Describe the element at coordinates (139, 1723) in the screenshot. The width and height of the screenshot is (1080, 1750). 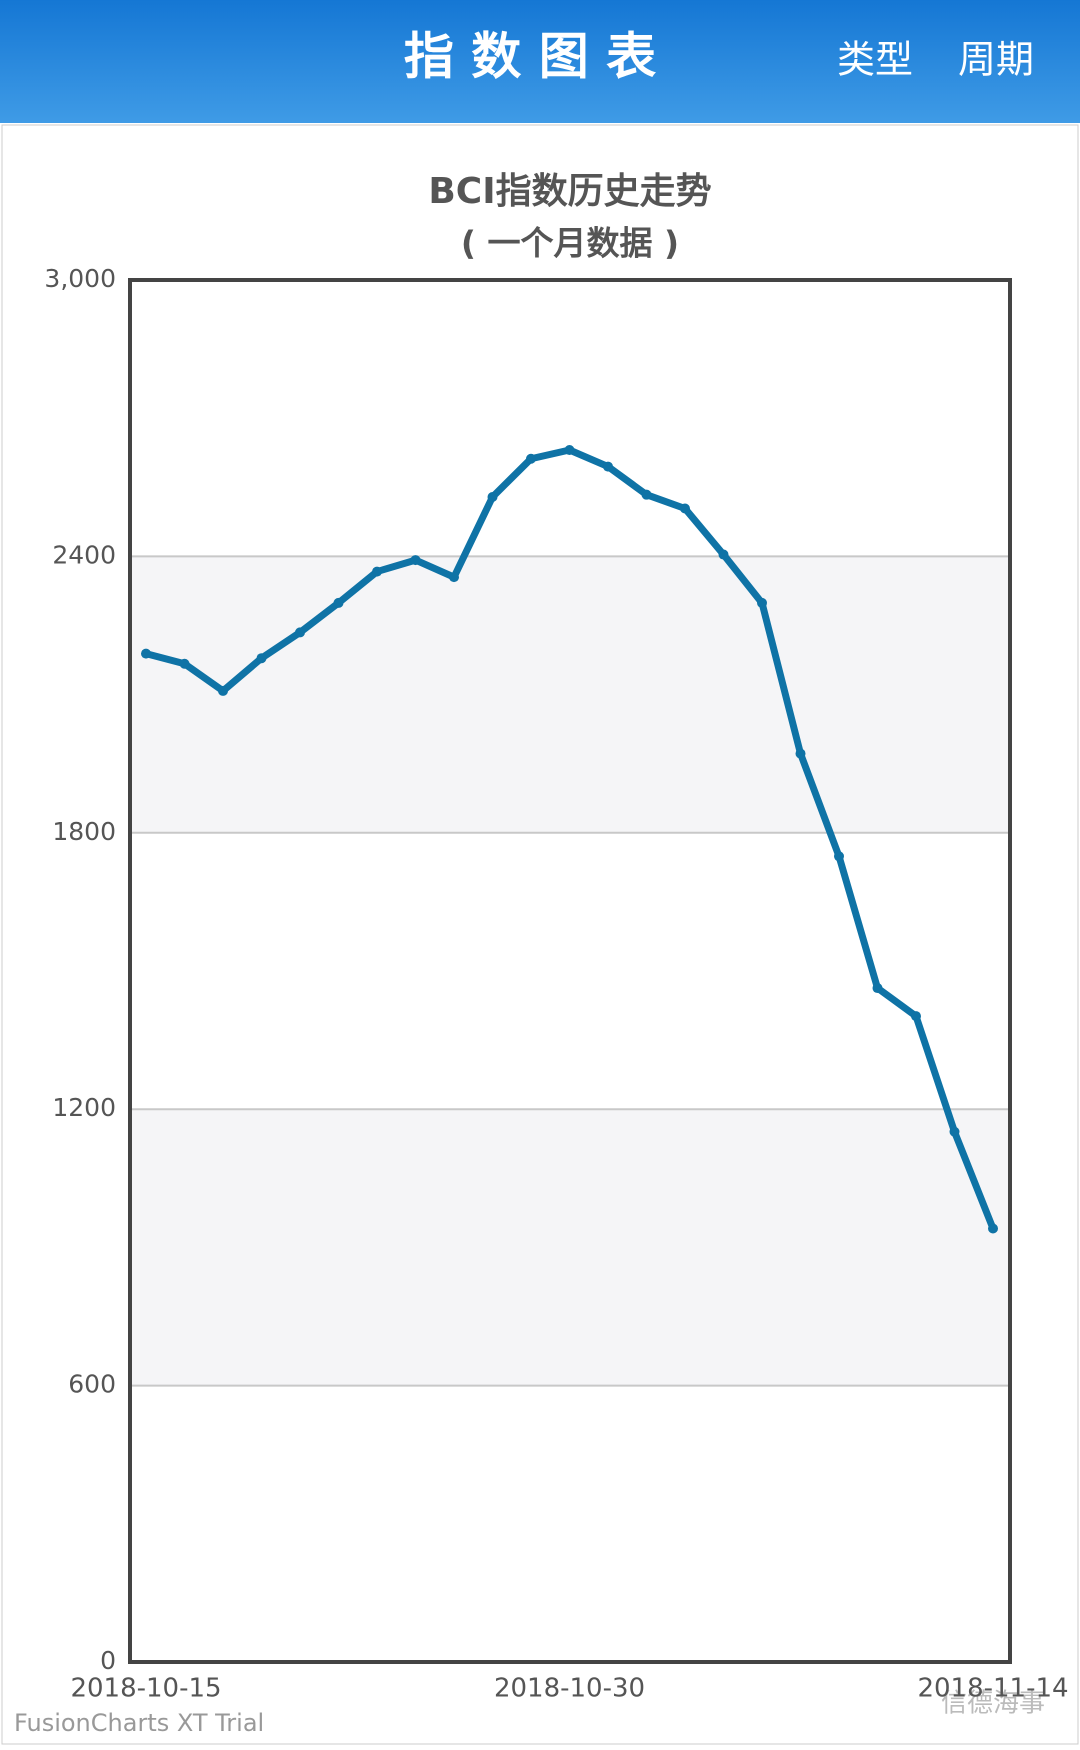
I see `trial-label: FusionCharts XT Trial` at that location.